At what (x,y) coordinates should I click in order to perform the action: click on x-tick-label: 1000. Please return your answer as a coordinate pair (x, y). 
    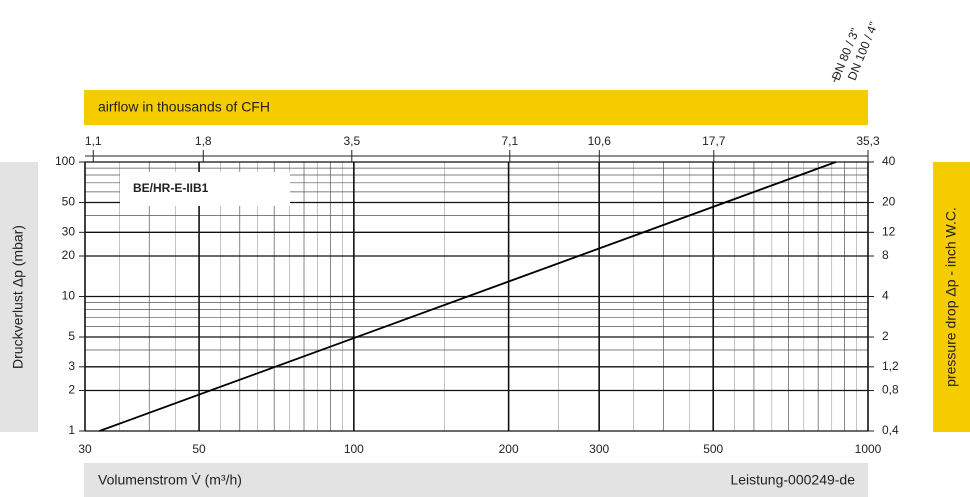
    Looking at the image, I should click on (868, 449).